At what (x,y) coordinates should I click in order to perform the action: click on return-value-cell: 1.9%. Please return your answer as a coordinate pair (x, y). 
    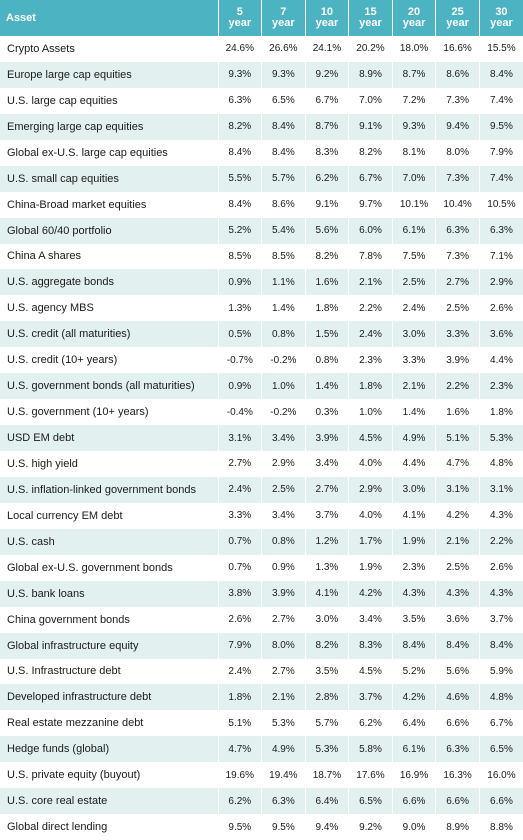
    Looking at the image, I should click on (370, 567).